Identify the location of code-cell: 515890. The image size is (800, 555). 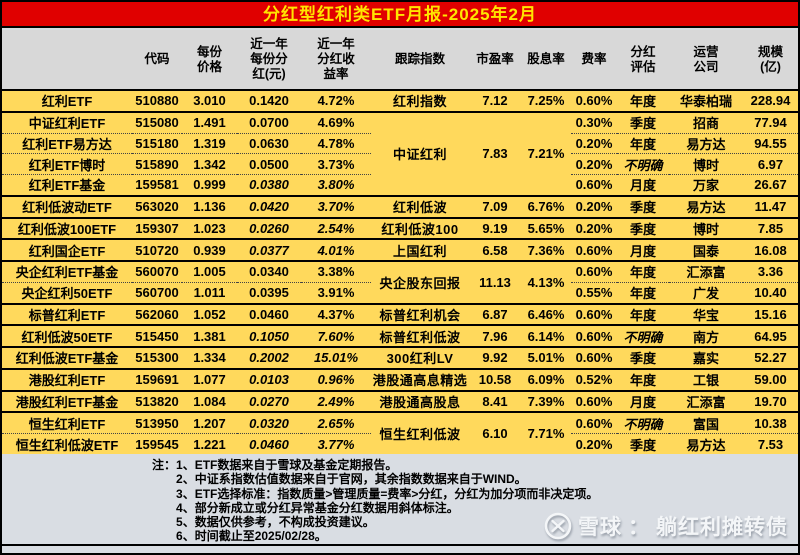
(157, 164).